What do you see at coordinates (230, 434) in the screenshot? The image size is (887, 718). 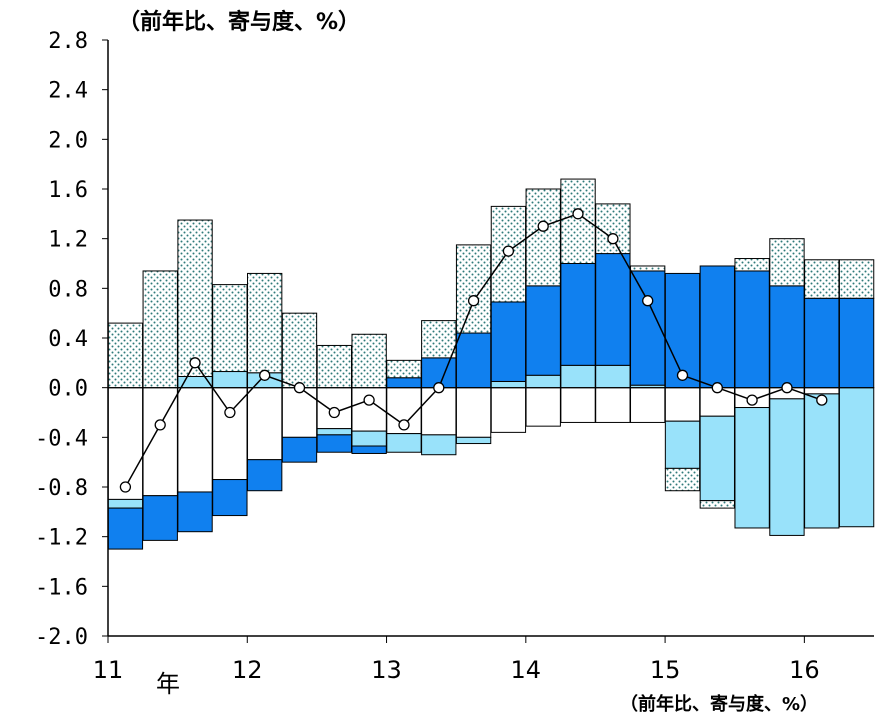 I see `bar-white-11Q4` at bounding box center [230, 434].